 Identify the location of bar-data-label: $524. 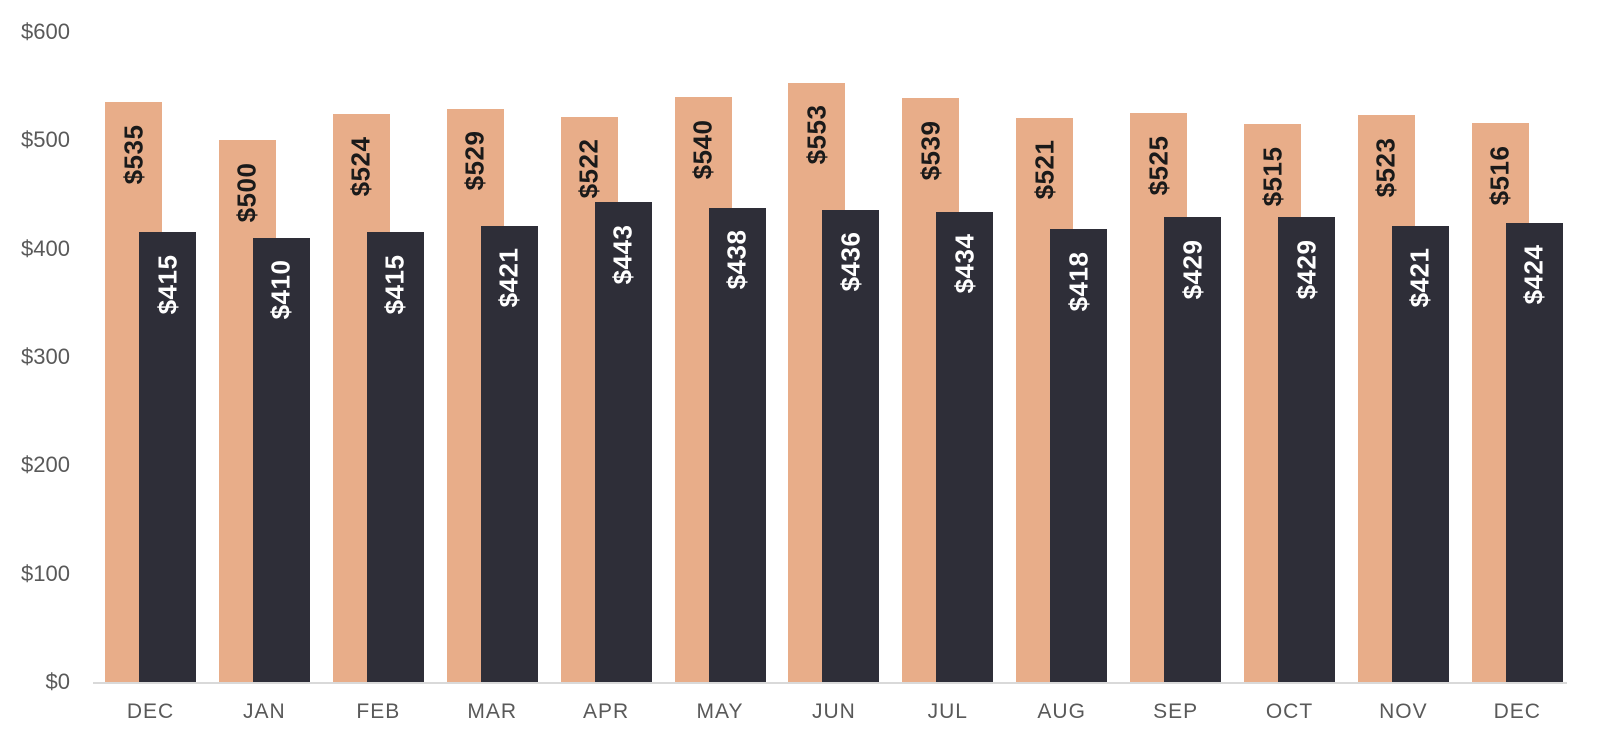
(360, 166).